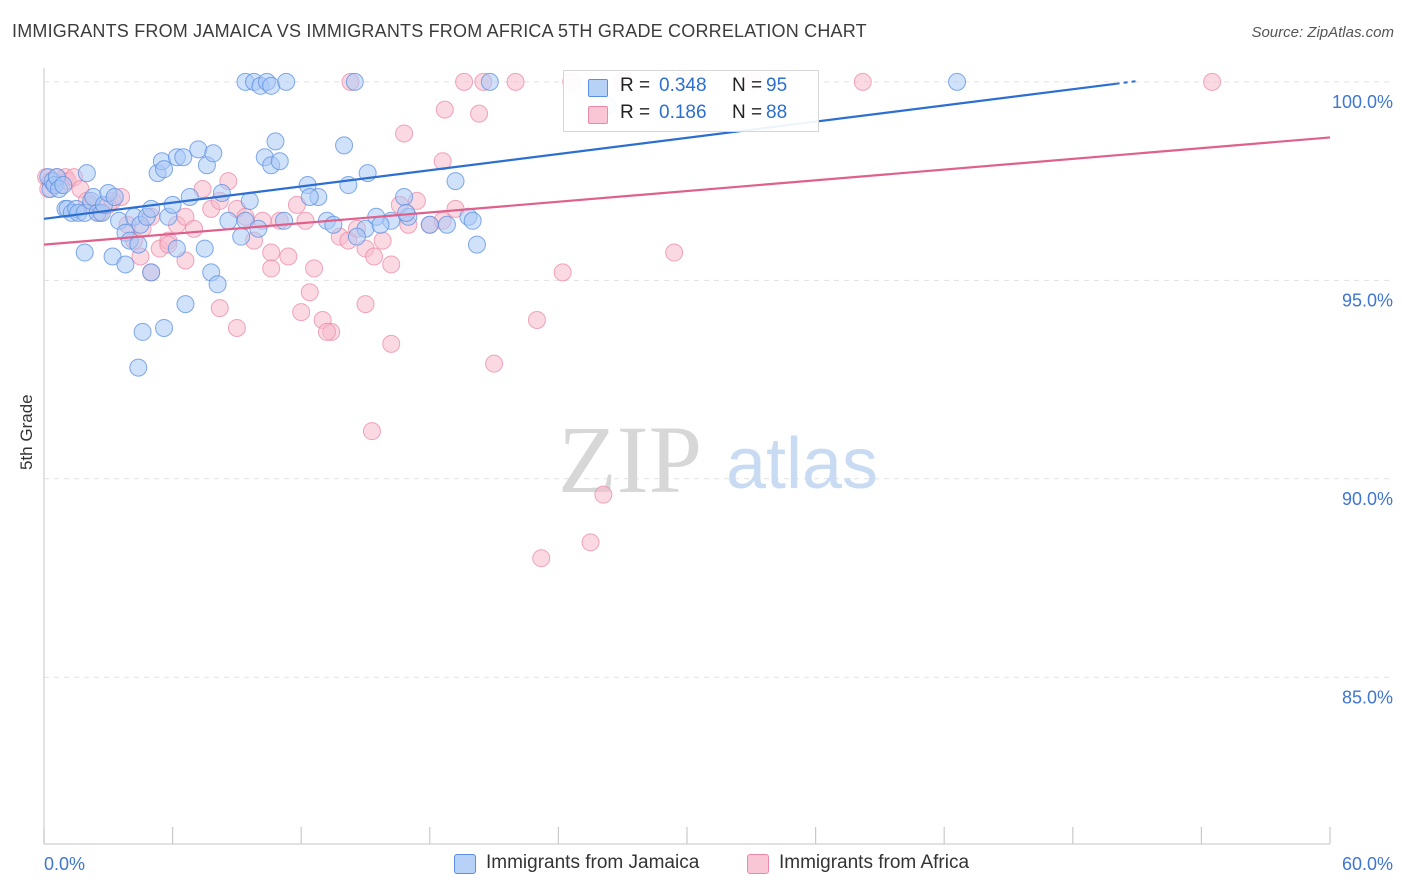  I want to click on source-label: Source: ZipAtlas.com, so click(1322, 32).